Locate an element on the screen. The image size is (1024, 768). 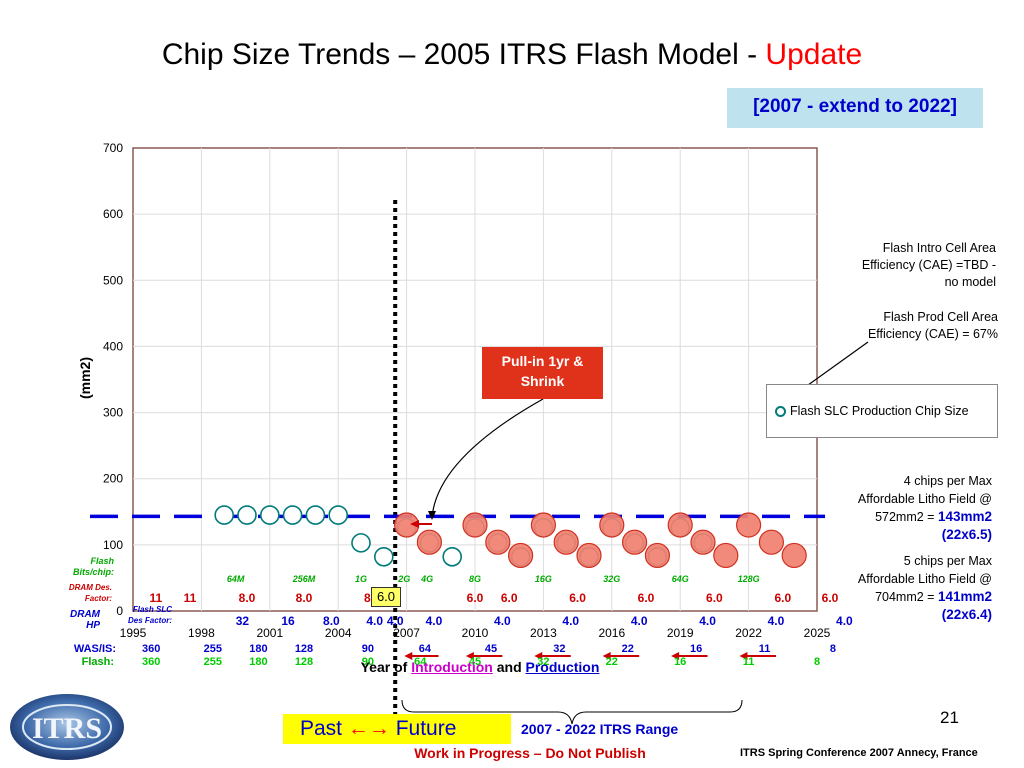
past-future-arrows-icon: ←→ is located at coordinates (368, 728).